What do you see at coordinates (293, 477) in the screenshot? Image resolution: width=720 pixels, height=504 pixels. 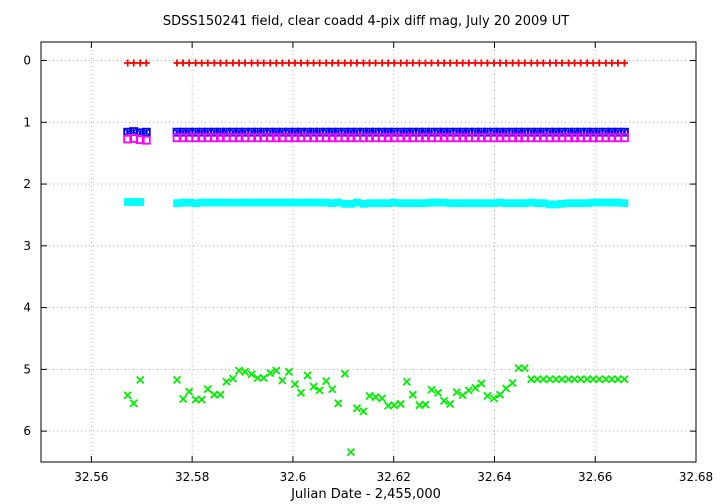 I see `x-tick-label: 32.6` at bounding box center [293, 477].